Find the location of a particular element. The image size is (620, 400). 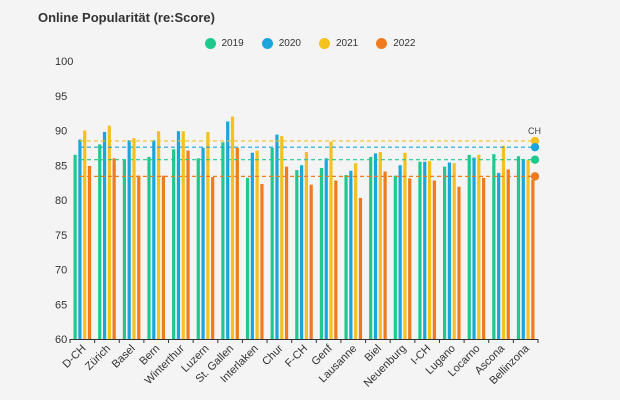

legend-label: 2022 is located at coordinates (404, 43).